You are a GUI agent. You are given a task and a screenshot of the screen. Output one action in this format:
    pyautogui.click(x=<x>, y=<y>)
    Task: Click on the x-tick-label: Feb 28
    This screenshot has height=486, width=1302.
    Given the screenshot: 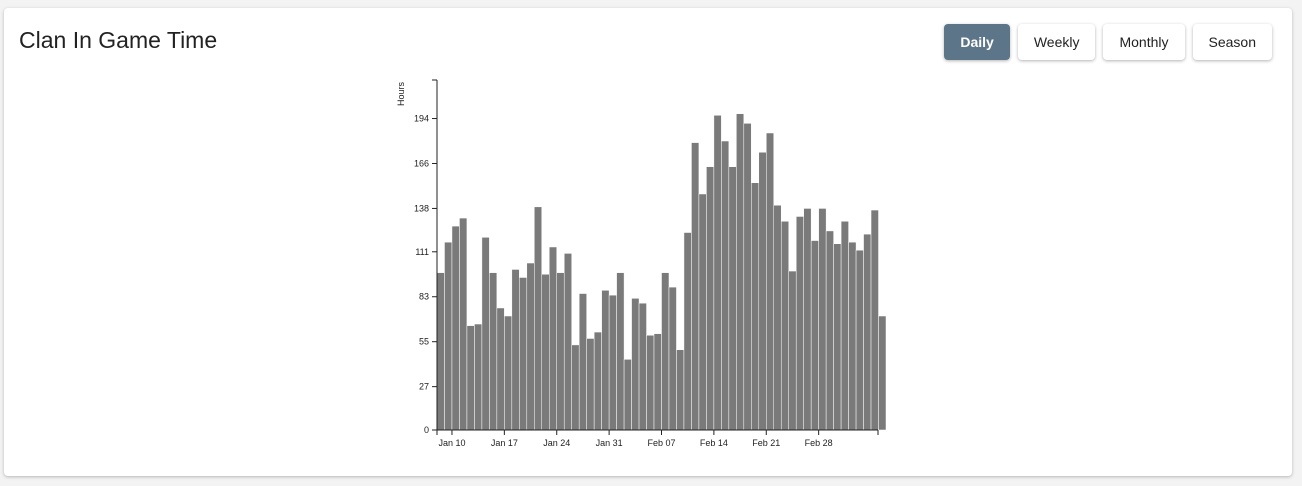 What is the action you would take?
    pyautogui.click(x=819, y=443)
    